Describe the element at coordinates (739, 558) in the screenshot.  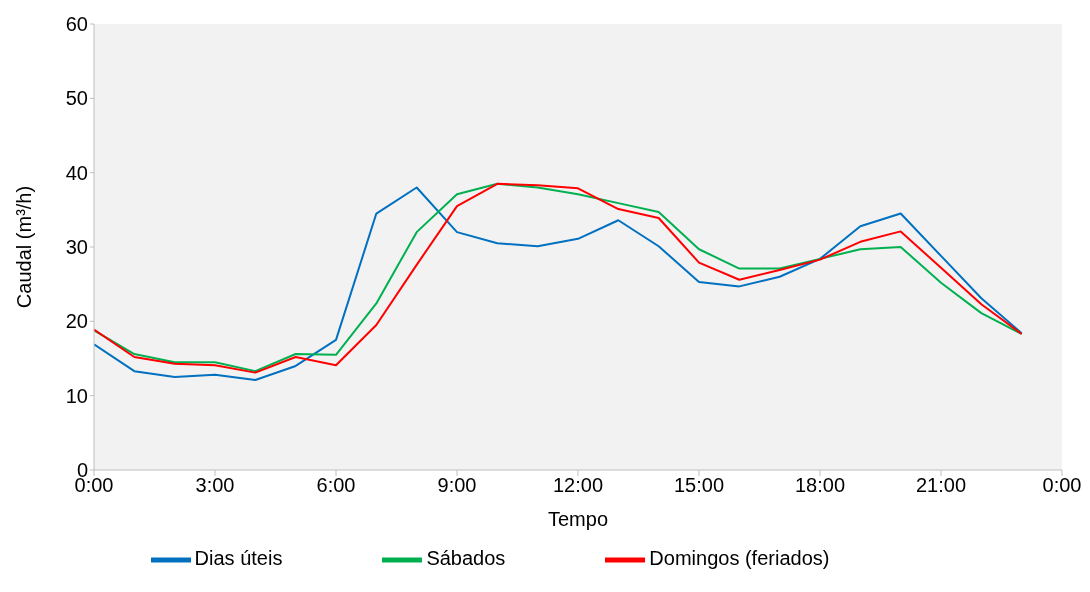
I see `legend-label: Domingos (feriados)` at that location.